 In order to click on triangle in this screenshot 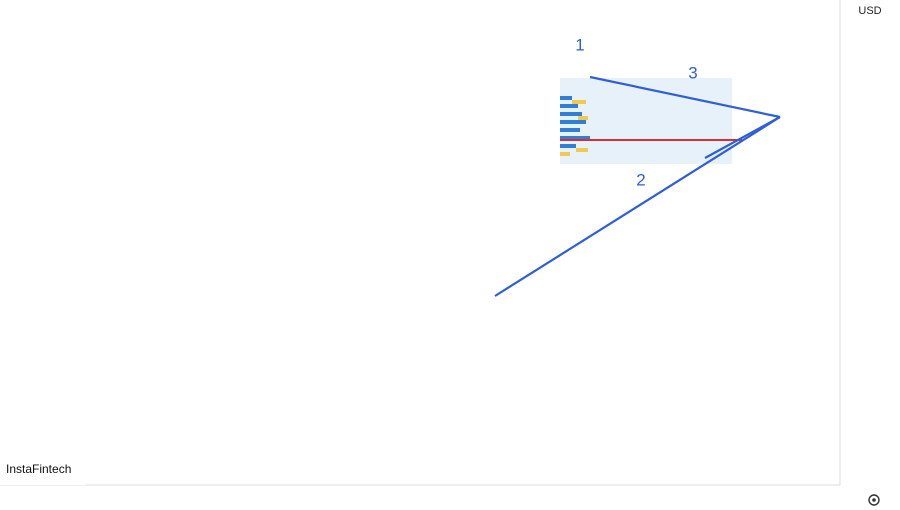, I will do `click(637, 186)`.